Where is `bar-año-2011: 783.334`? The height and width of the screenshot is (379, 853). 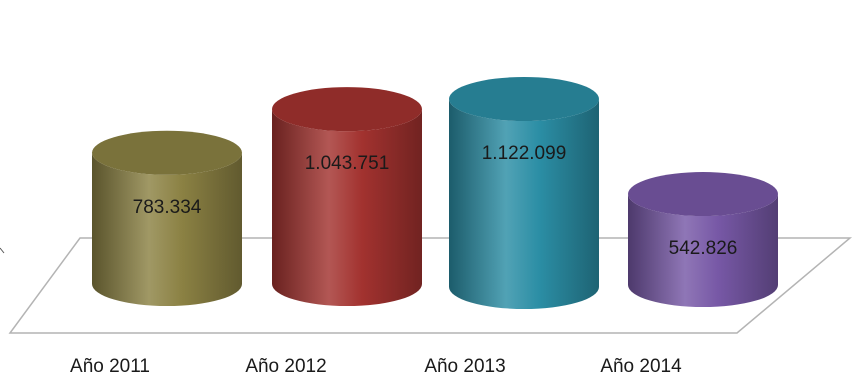 bar-año-2011: 783.334 is located at coordinates (167, 218).